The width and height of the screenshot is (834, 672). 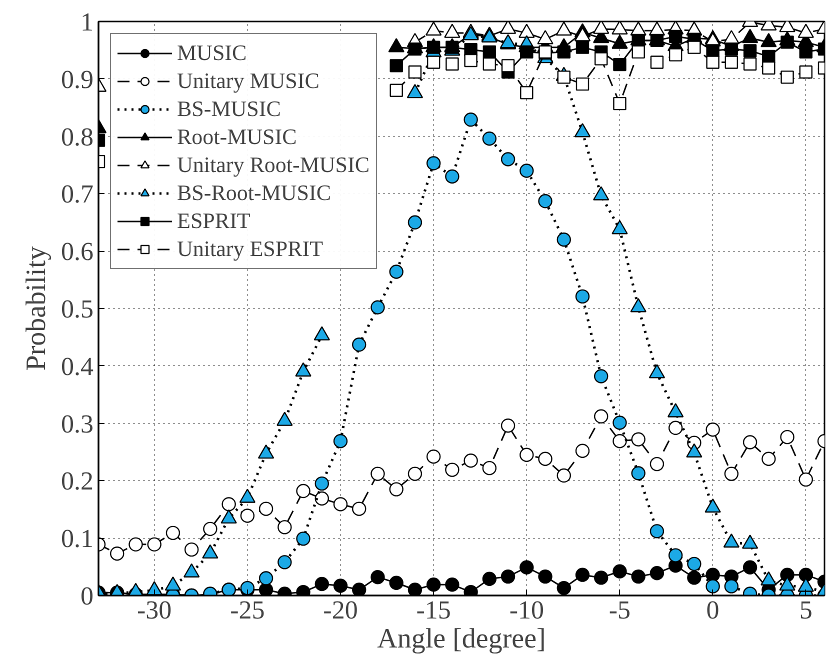 I want to click on y-tick-label: 0.7, so click(x=77, y=194).